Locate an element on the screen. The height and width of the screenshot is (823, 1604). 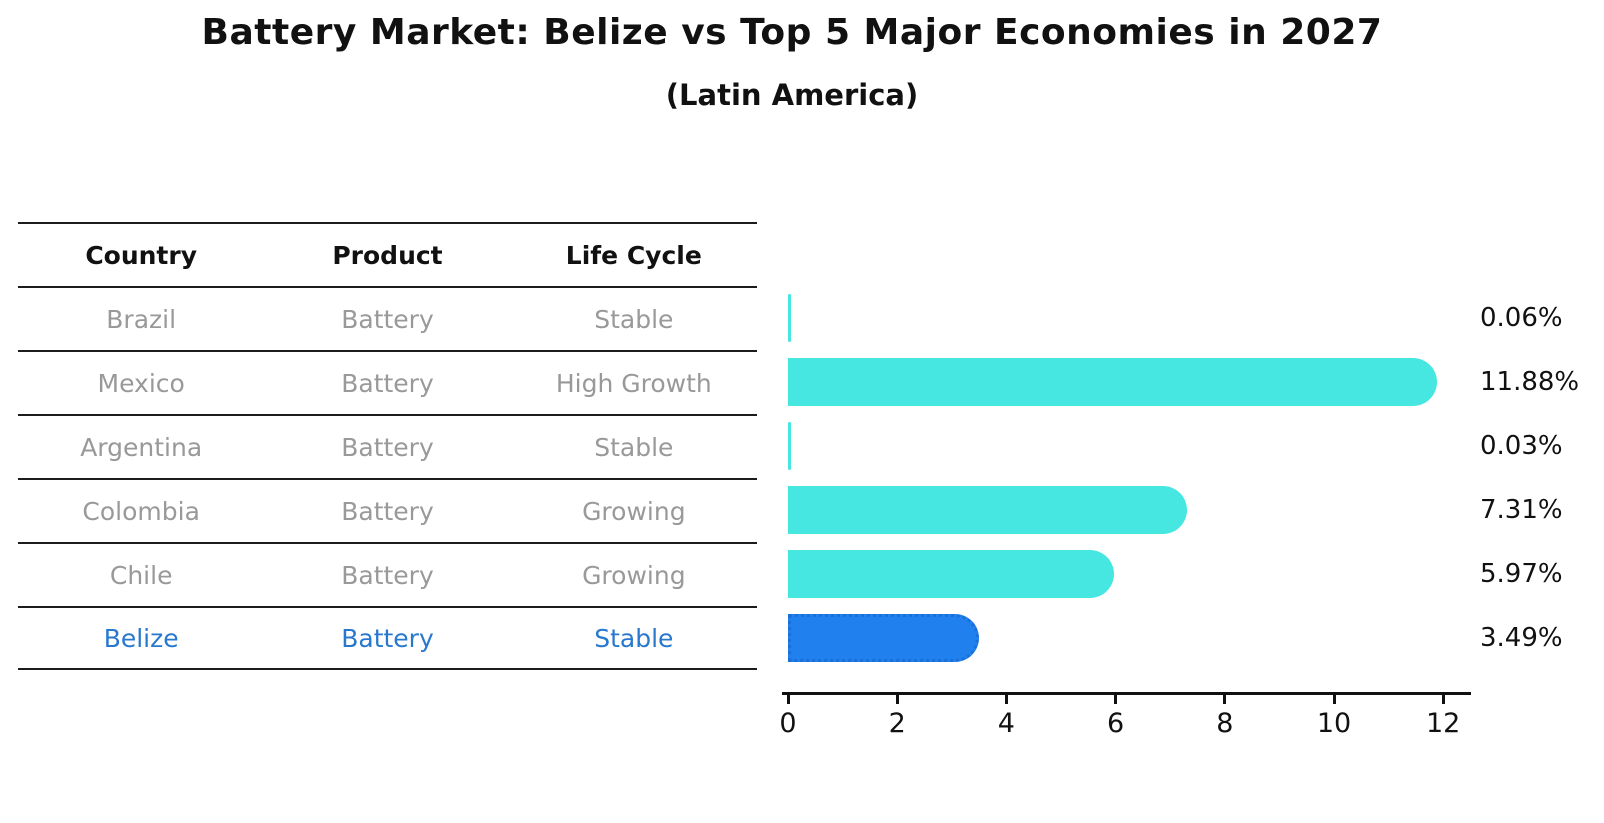
x-tick-label-0: 0 is located at coordinates (788, 723).